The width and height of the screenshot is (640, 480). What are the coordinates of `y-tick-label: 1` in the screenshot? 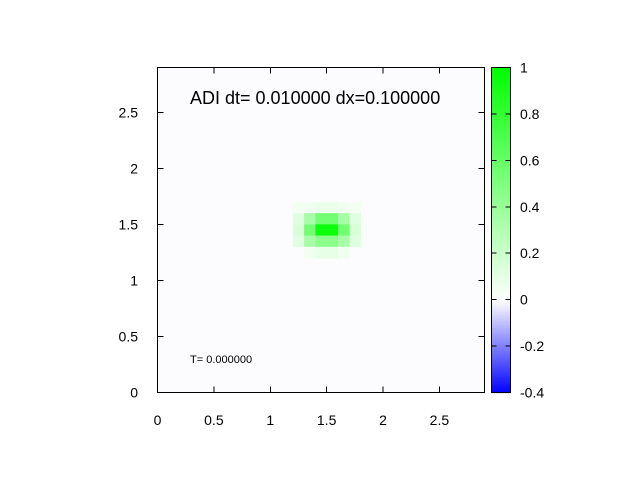 It's located at (134, 280).